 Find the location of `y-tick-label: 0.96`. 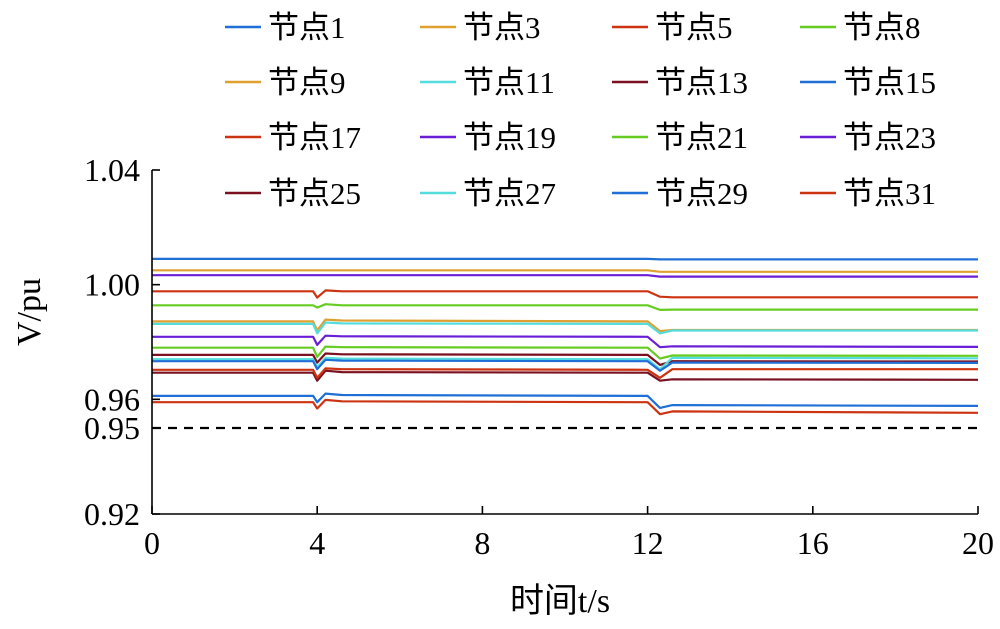

y-tick-label: 0.96 is located at coordinates (112, 399).